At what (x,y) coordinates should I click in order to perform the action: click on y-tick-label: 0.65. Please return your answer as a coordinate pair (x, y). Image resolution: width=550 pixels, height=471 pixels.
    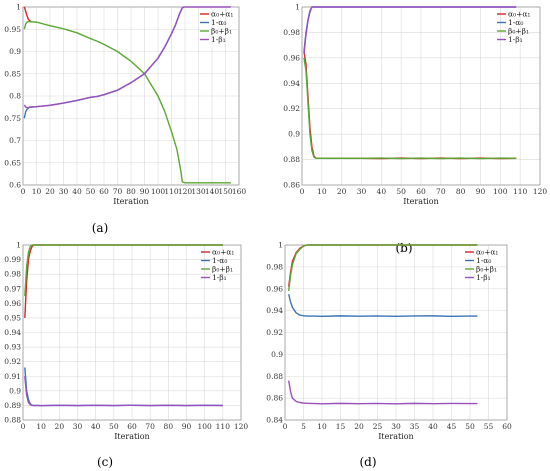
    Looking at the image, I should click on (12, 162).